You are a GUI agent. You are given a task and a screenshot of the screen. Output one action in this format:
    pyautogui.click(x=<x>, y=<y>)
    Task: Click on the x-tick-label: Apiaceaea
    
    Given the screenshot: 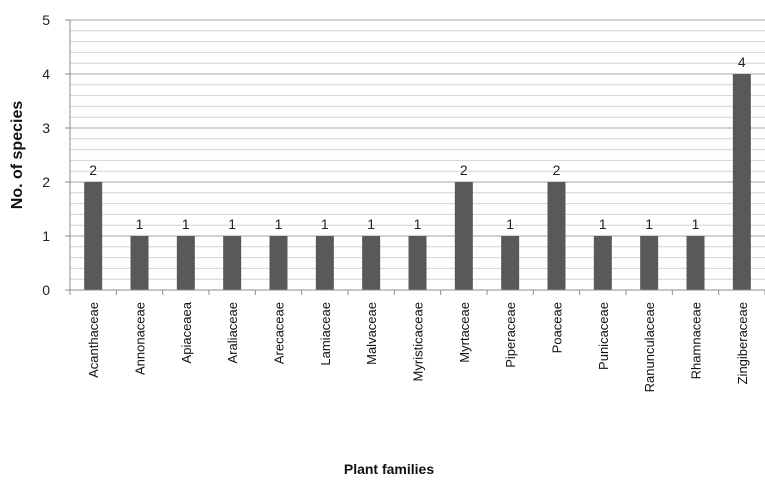 What is the action you would take?
    pyautogui.click(x=186, y=332)
    